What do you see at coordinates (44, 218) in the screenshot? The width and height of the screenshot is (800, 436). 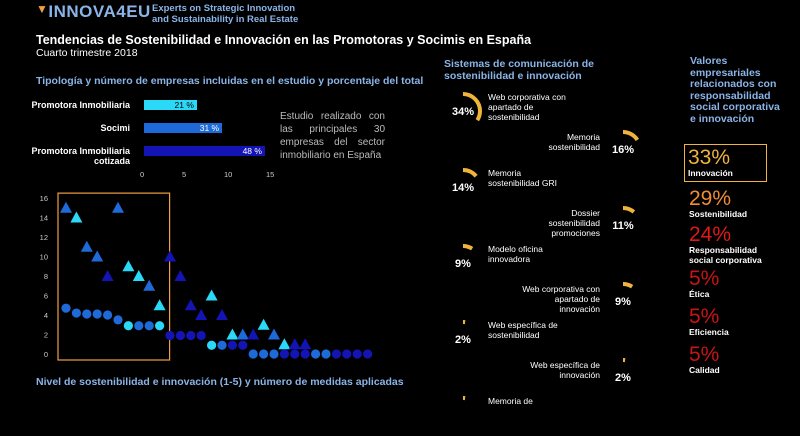 I see `y-tick-label: 14` at bounding box center [44, 218].